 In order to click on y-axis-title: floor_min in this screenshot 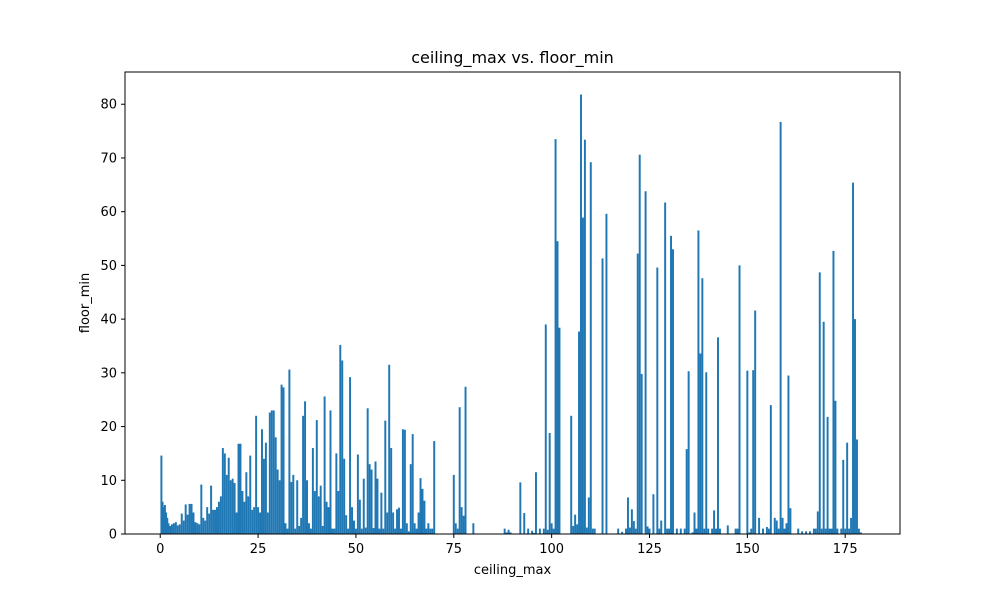, I will do `click(85, 303)`.